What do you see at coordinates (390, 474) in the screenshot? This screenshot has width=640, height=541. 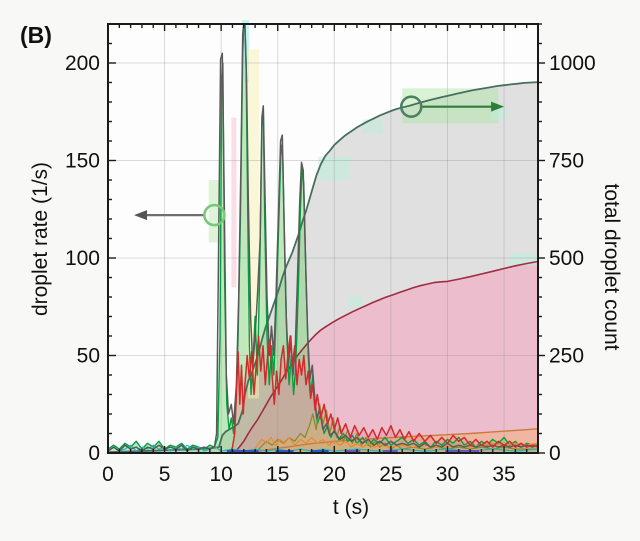 I see `x-tick-label-25: 25` at bounding box center [390, 474].